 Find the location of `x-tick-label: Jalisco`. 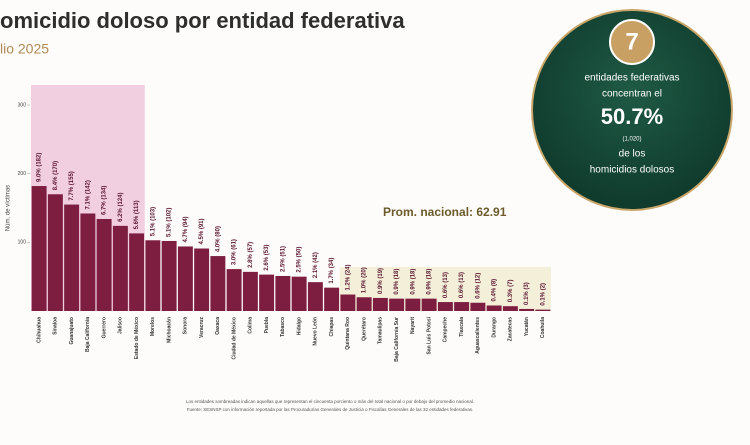

x-tick-label: Jalisco is located at coordinates (121, 325).